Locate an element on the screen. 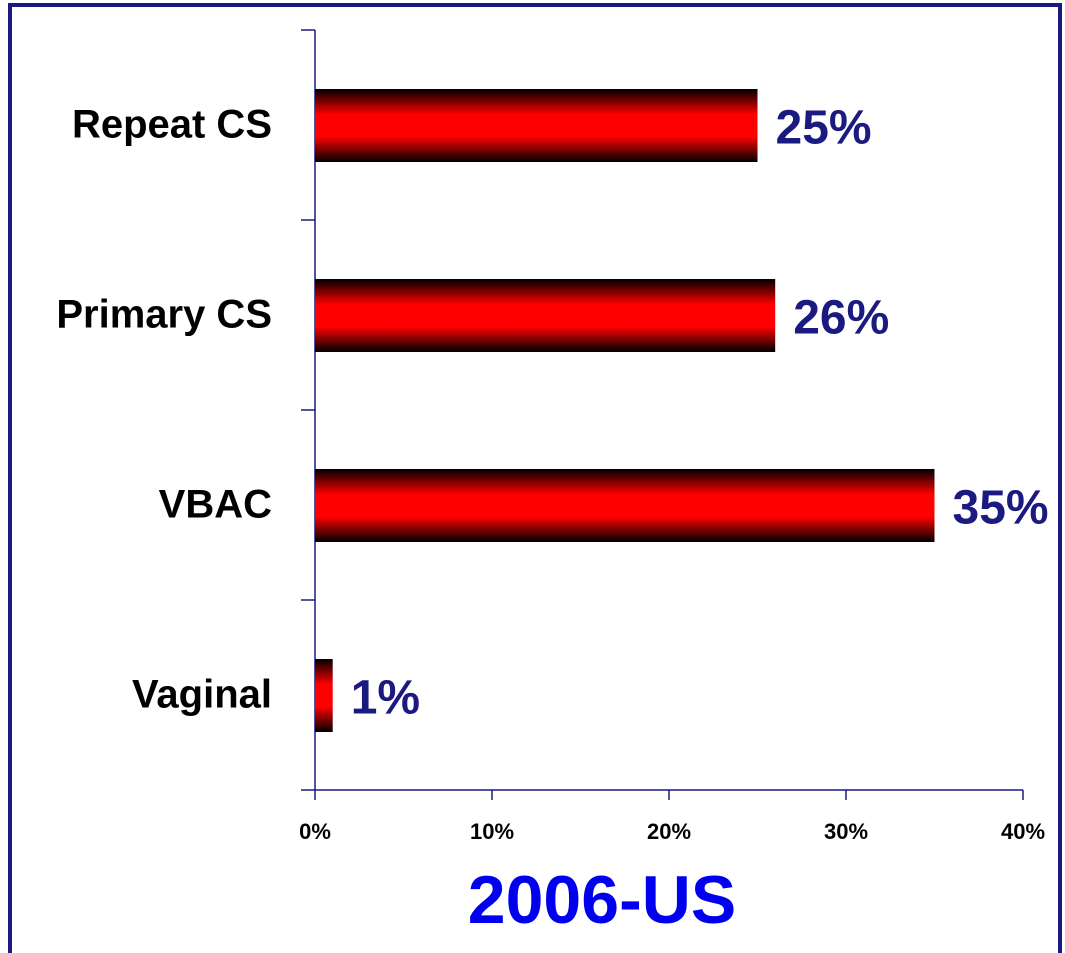 Image resolution: width=1065 pixels, height=953 pixels. value-label: 35% is located at coordinates (1001, 508).